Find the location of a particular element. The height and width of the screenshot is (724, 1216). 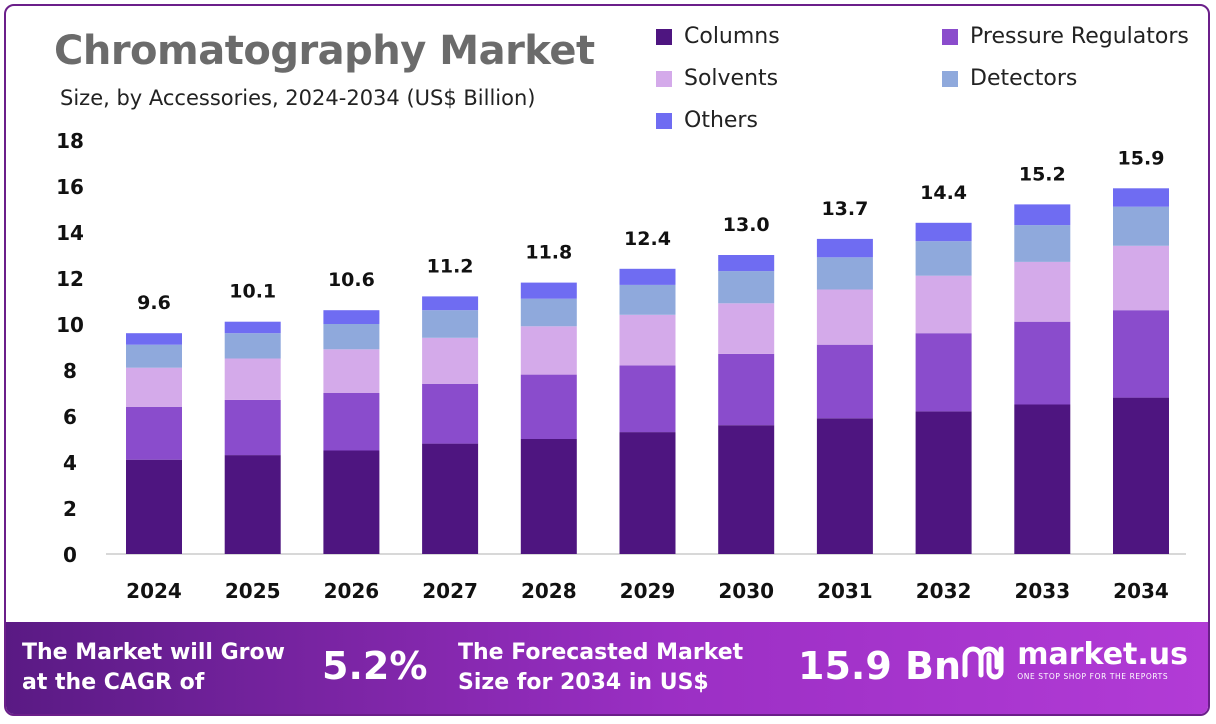

x-tick-label: 2025 is located at coordinates (253, 591).